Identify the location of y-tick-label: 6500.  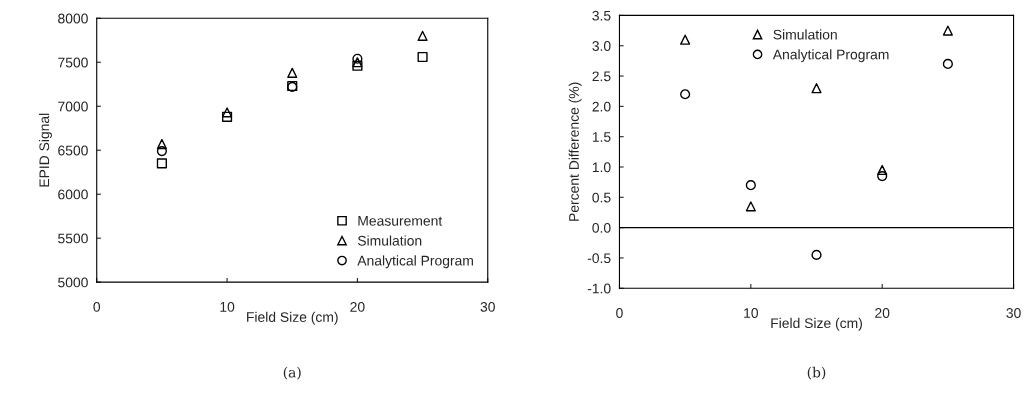
(73, 150).